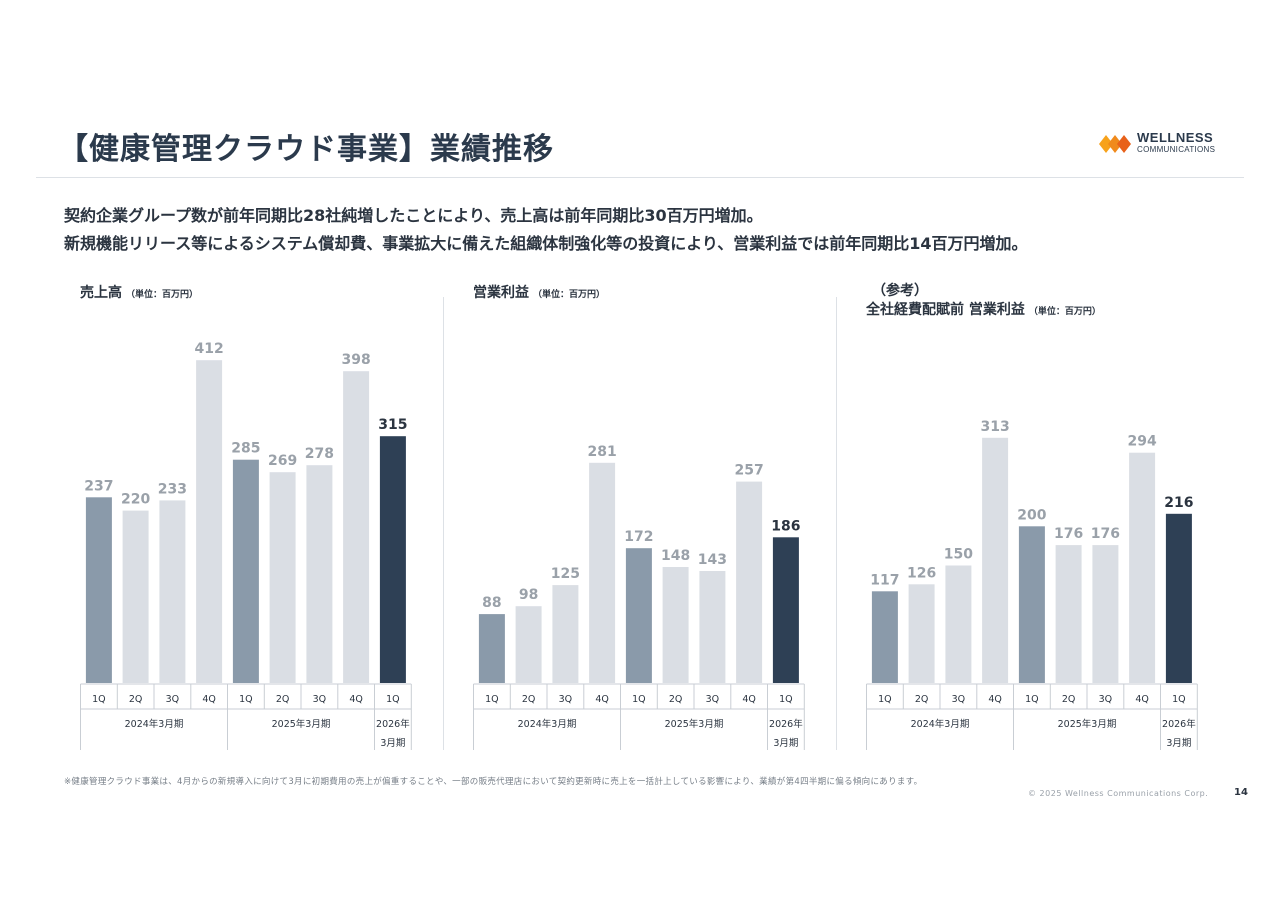 Image resolution: width=1280 pixels, height=905 pixels. I want to click on chart-title-text: 営業利益, so click(501, 293).